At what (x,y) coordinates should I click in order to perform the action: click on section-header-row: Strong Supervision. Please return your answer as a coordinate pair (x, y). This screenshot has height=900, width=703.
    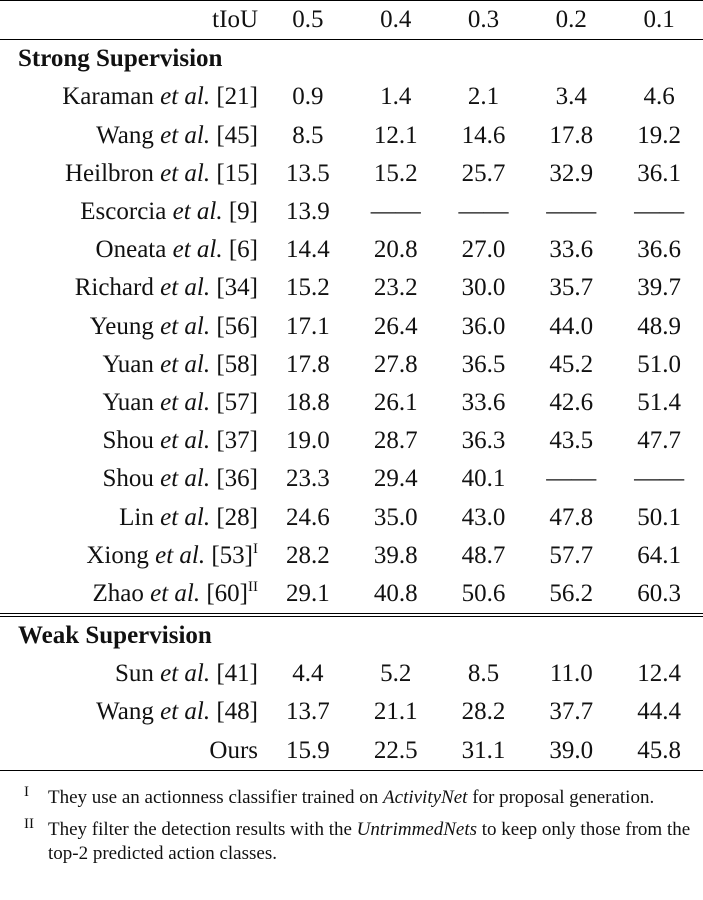
    Looking at the image, I should click on (351, 59).